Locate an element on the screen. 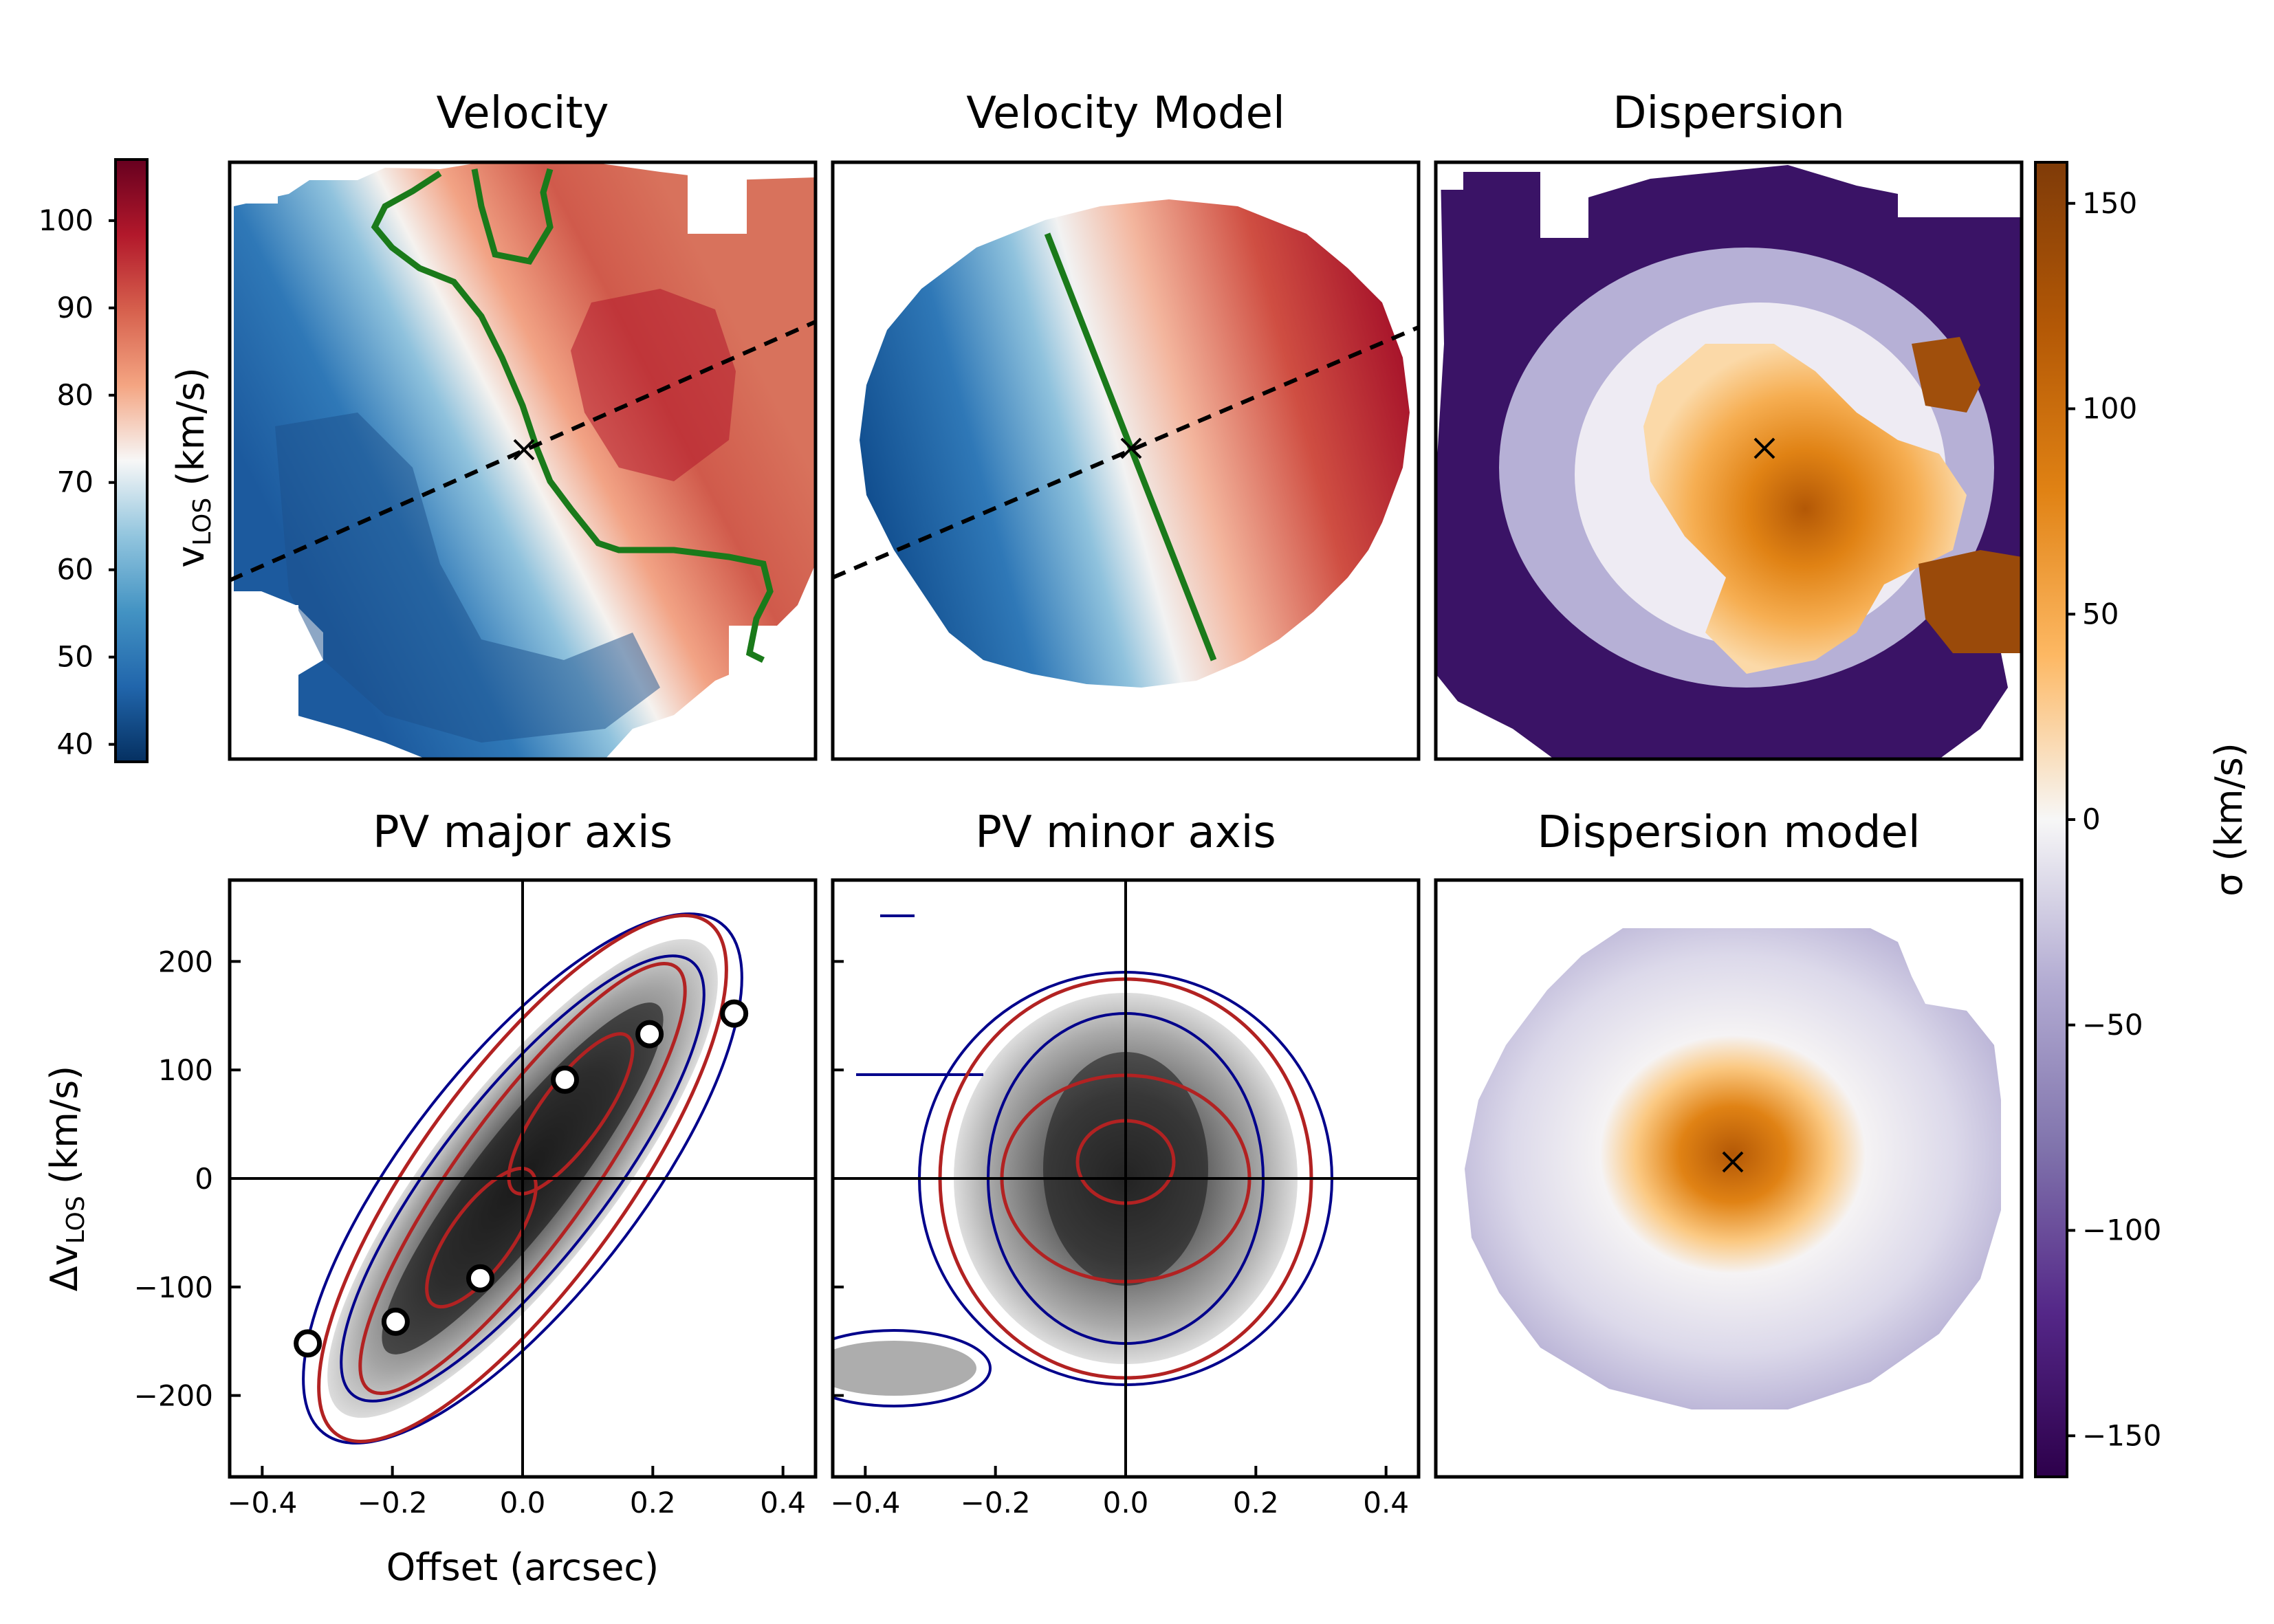 The height and width of the screenshot is (1624, 2274). velocity-model-map is located at coordinates (1126, 443).